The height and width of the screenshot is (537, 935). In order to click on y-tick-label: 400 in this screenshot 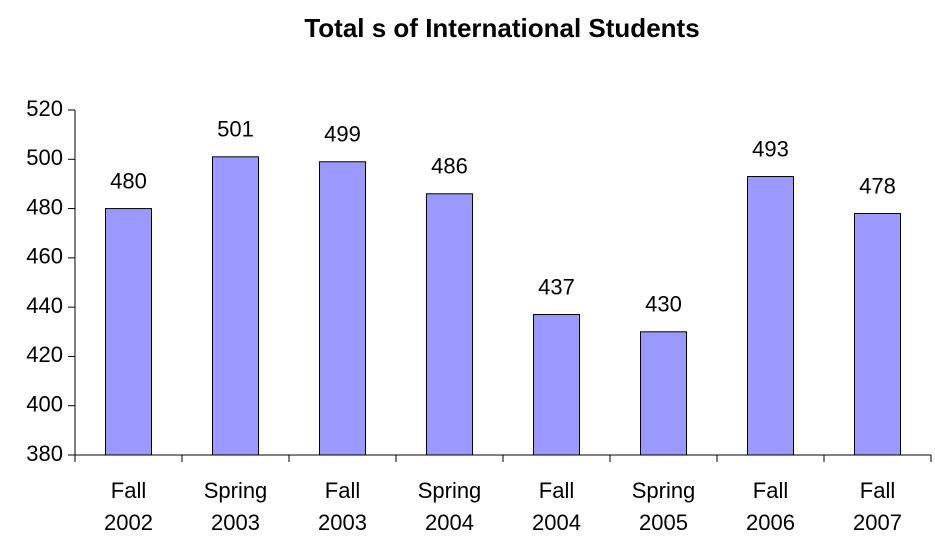, I will do `click(44, 404)`.